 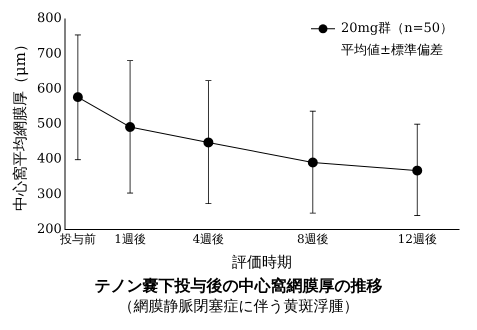 What do you see at coordinates (208, 239) in the screenshot?
I see `x-tick-label: 4週後` at bounding box center [208, 239].